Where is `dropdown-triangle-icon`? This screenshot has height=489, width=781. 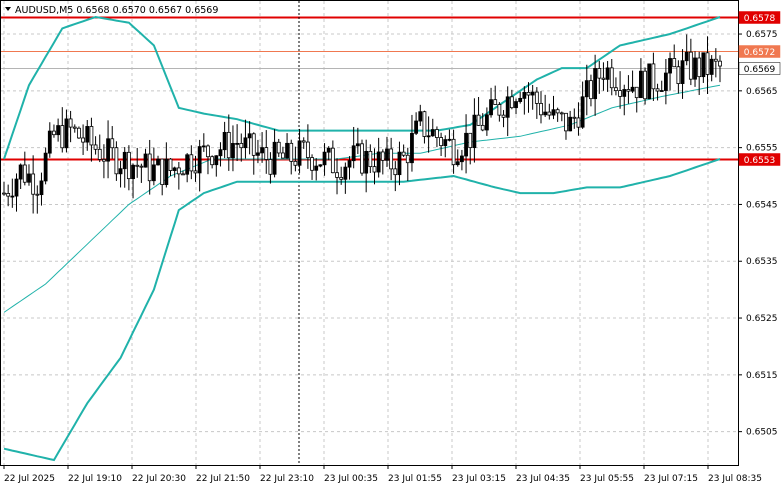
dropdown-triangle-icon is located at coordinates (8, 9).